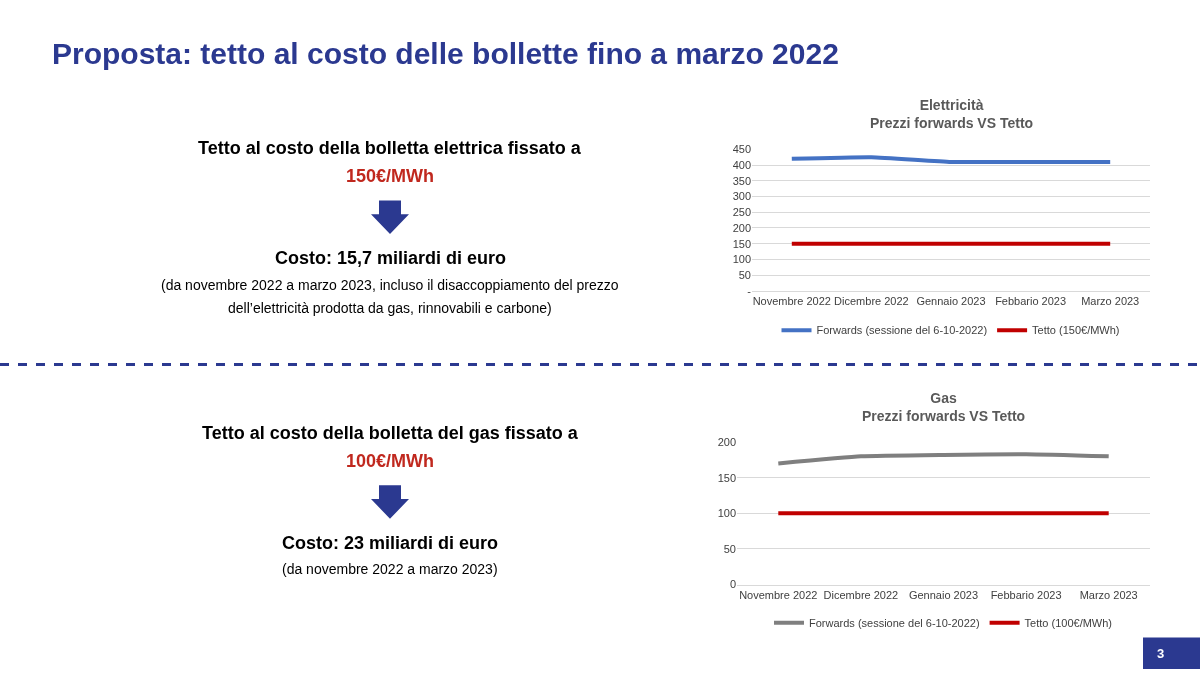 Image resolution: width=1200 pixels, height=675 pixels. I want to click on line-series, so click(943, 459).